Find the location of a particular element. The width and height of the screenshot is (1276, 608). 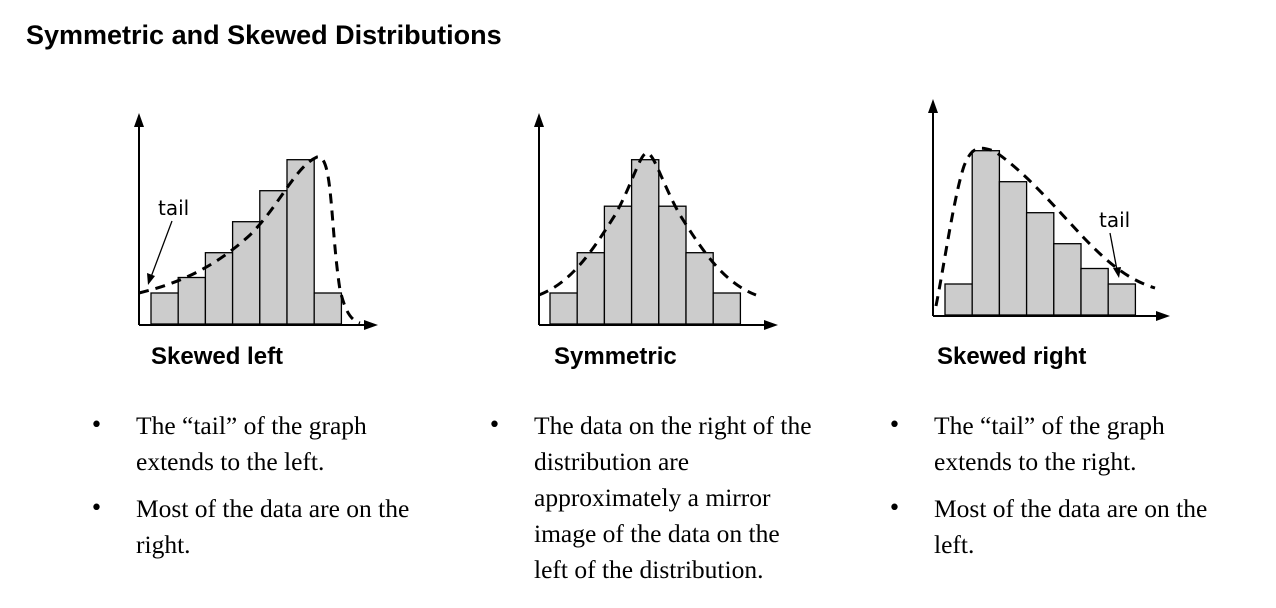

panel-label-symmetric: Symmetric is located at coordinates (615, 356).